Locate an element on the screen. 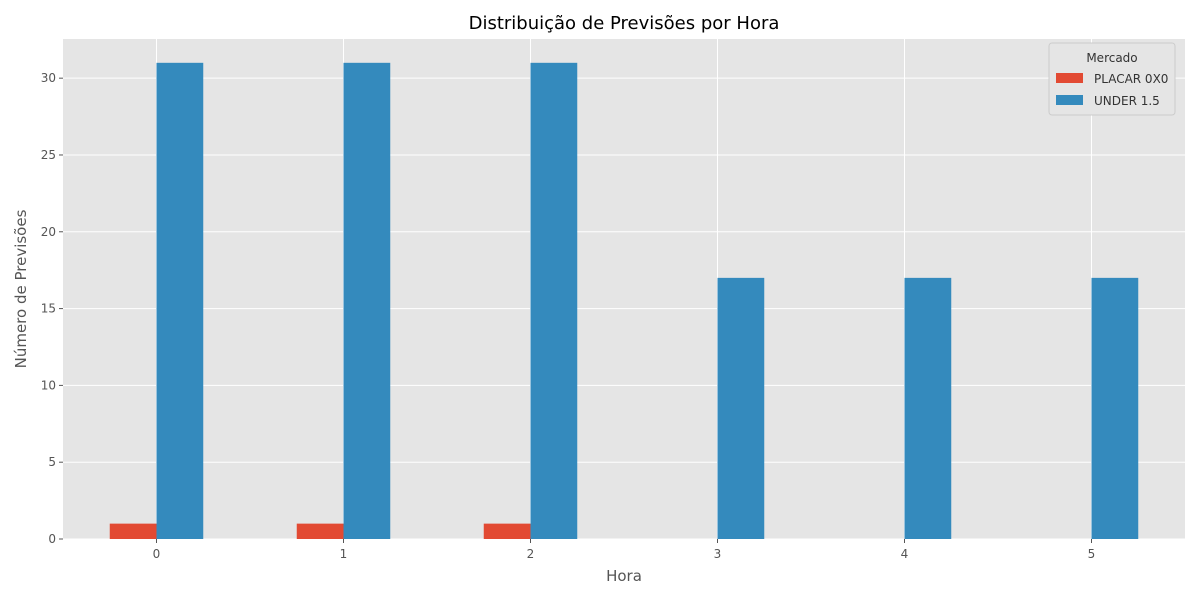 The height and width of the screenshot is (600, 1200). legend: Mercado PLACAR 0X0 UNDER 1.5 is located at coordinates (1112, 79).